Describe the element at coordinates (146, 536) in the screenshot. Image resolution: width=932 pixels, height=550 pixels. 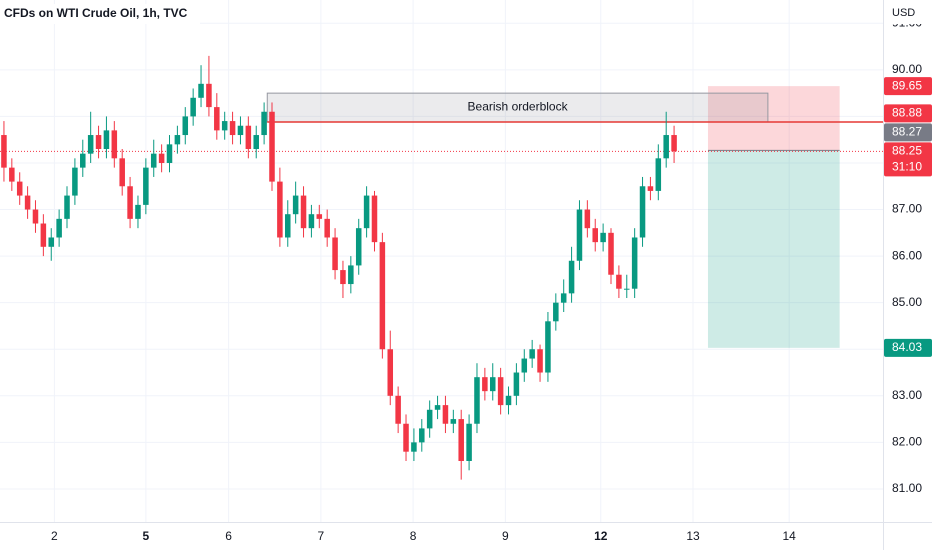
I see `x-tick-label: 5` at that location.